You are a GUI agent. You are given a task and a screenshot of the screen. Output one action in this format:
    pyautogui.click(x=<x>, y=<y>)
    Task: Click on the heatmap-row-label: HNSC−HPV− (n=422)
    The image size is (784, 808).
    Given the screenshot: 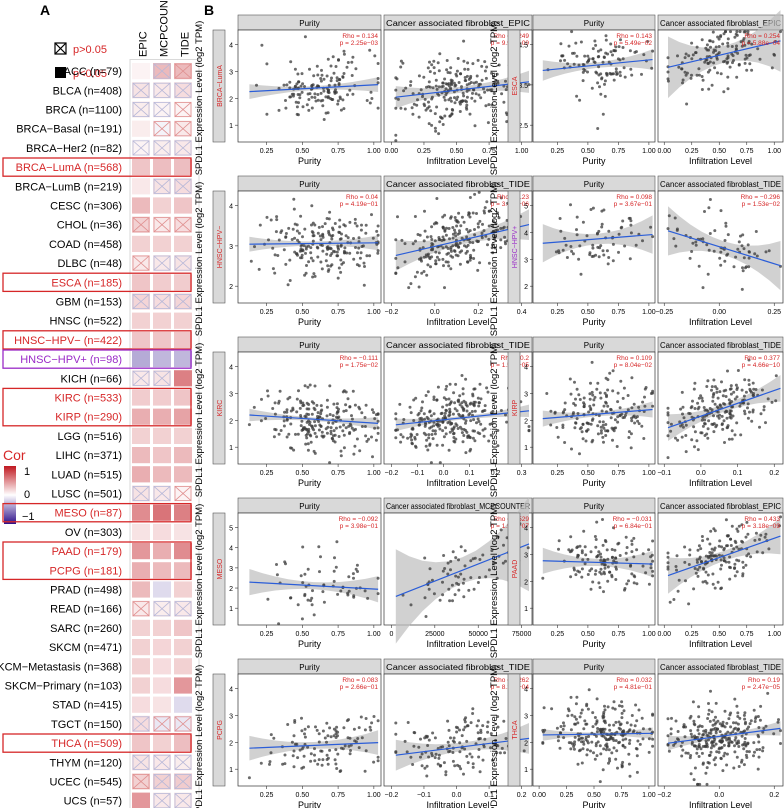 What is the action you would take?
    pyautogui.click(x=68, y=341)
    